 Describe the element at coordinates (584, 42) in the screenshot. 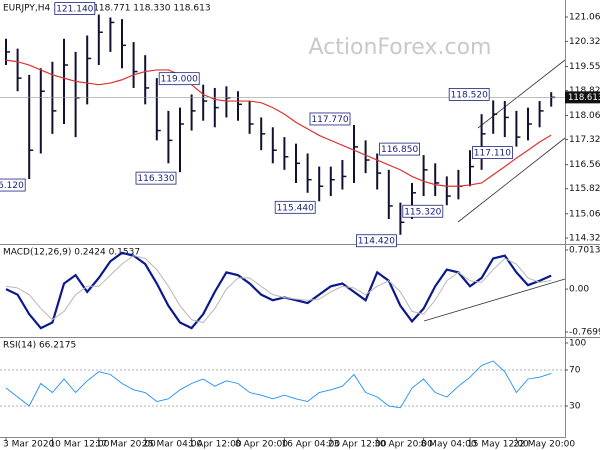

I see `y-tick-label: 120.320` at that location.